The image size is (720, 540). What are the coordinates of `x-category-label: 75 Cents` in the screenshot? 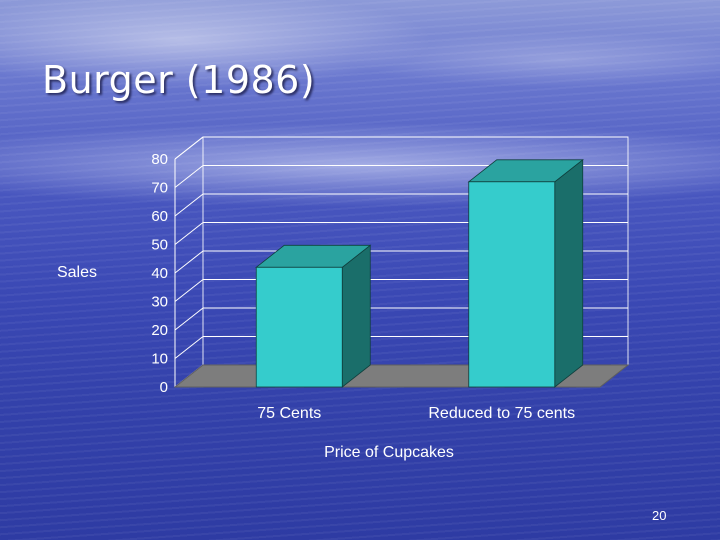 It's located at (289, 413).